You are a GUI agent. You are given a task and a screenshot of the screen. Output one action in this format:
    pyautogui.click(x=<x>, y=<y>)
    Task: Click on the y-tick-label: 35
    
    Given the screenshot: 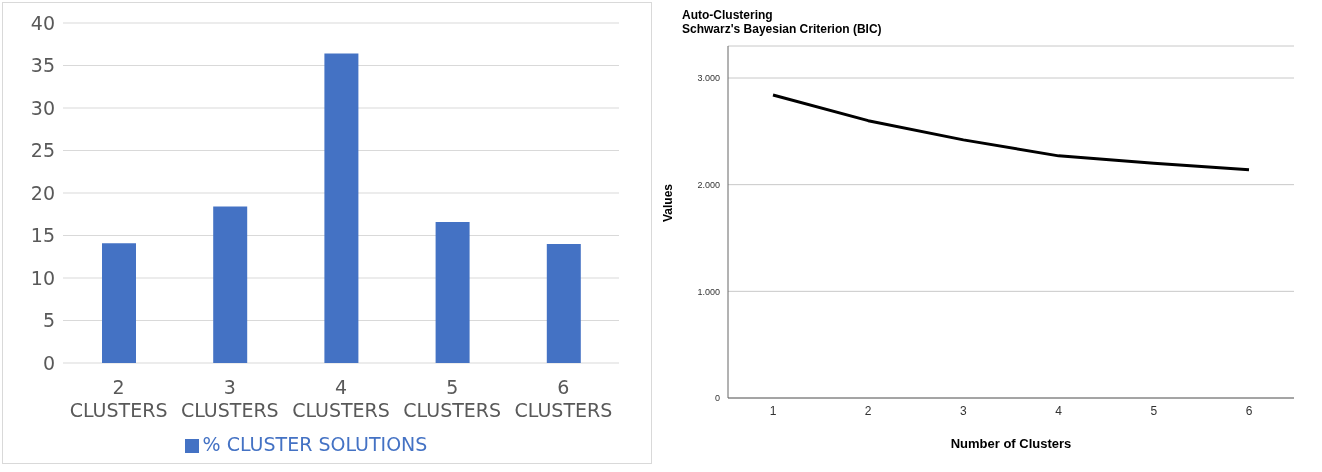 What is the action you would take?
    pyautogui.click(x=42, y=65)
    